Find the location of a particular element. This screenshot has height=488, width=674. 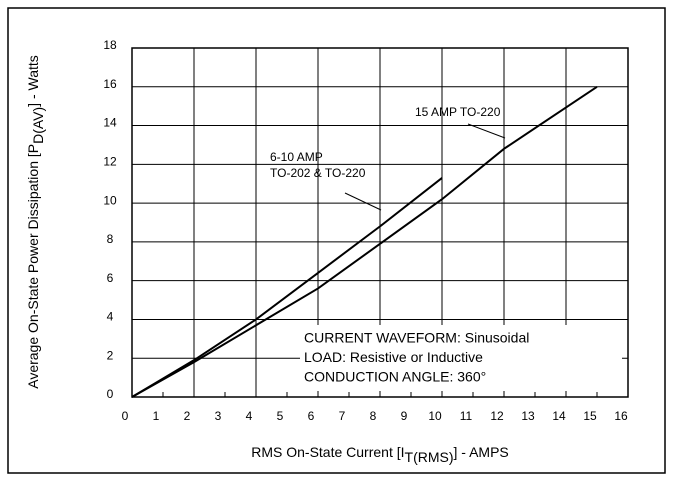

y-tick-label: 16 is located at coordinates (110, 84).